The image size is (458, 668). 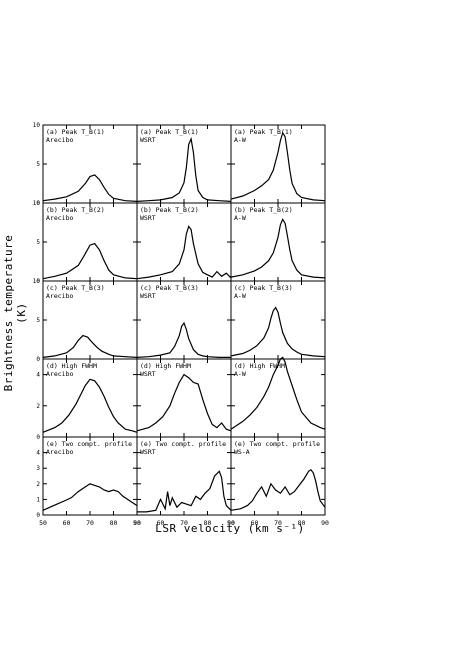 What do you see at coordinates (263, 288) in the screenshot?
I see `panel-label-8: (c) Peak T_B(3)` at bounding box center [263, 288].